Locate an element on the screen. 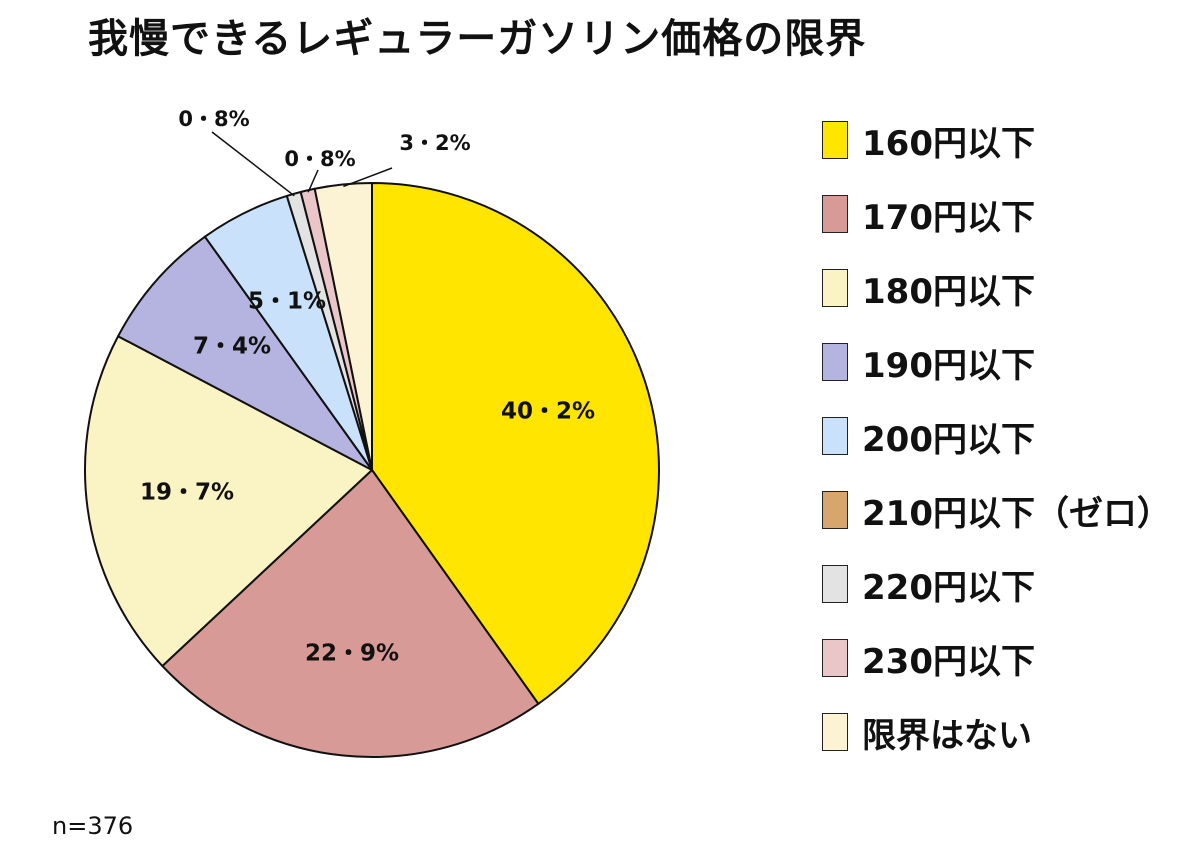 This screenshot has height=857, width=1200. slice-value-label-180-2: 19・7% is located at coordinates (187, 493).